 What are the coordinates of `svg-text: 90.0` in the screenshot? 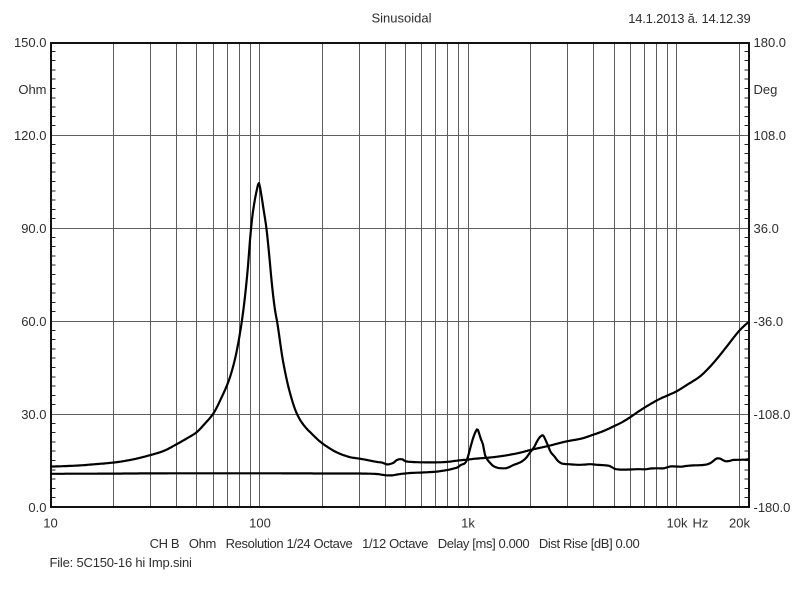 It's located at (33, 228).